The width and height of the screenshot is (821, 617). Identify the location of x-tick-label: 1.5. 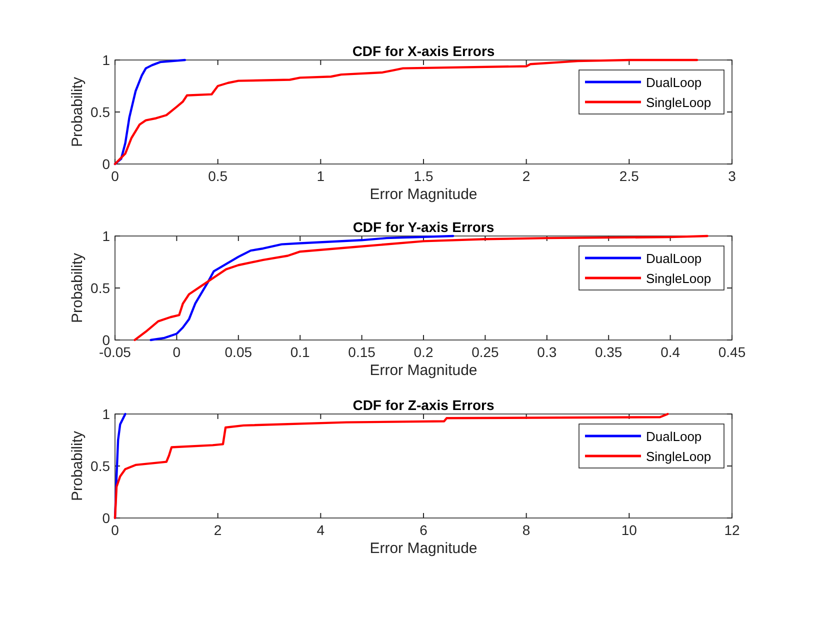
(424, 176).